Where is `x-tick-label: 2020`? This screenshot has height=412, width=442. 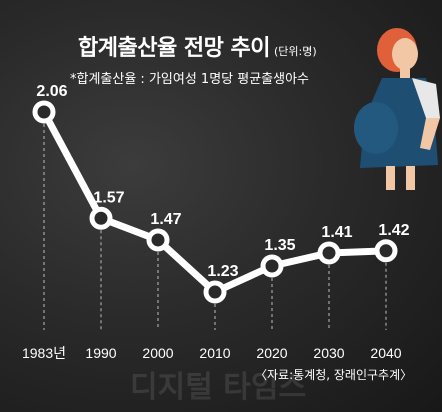 x-tick-label: 2020 is located at coordinates (271, 353).